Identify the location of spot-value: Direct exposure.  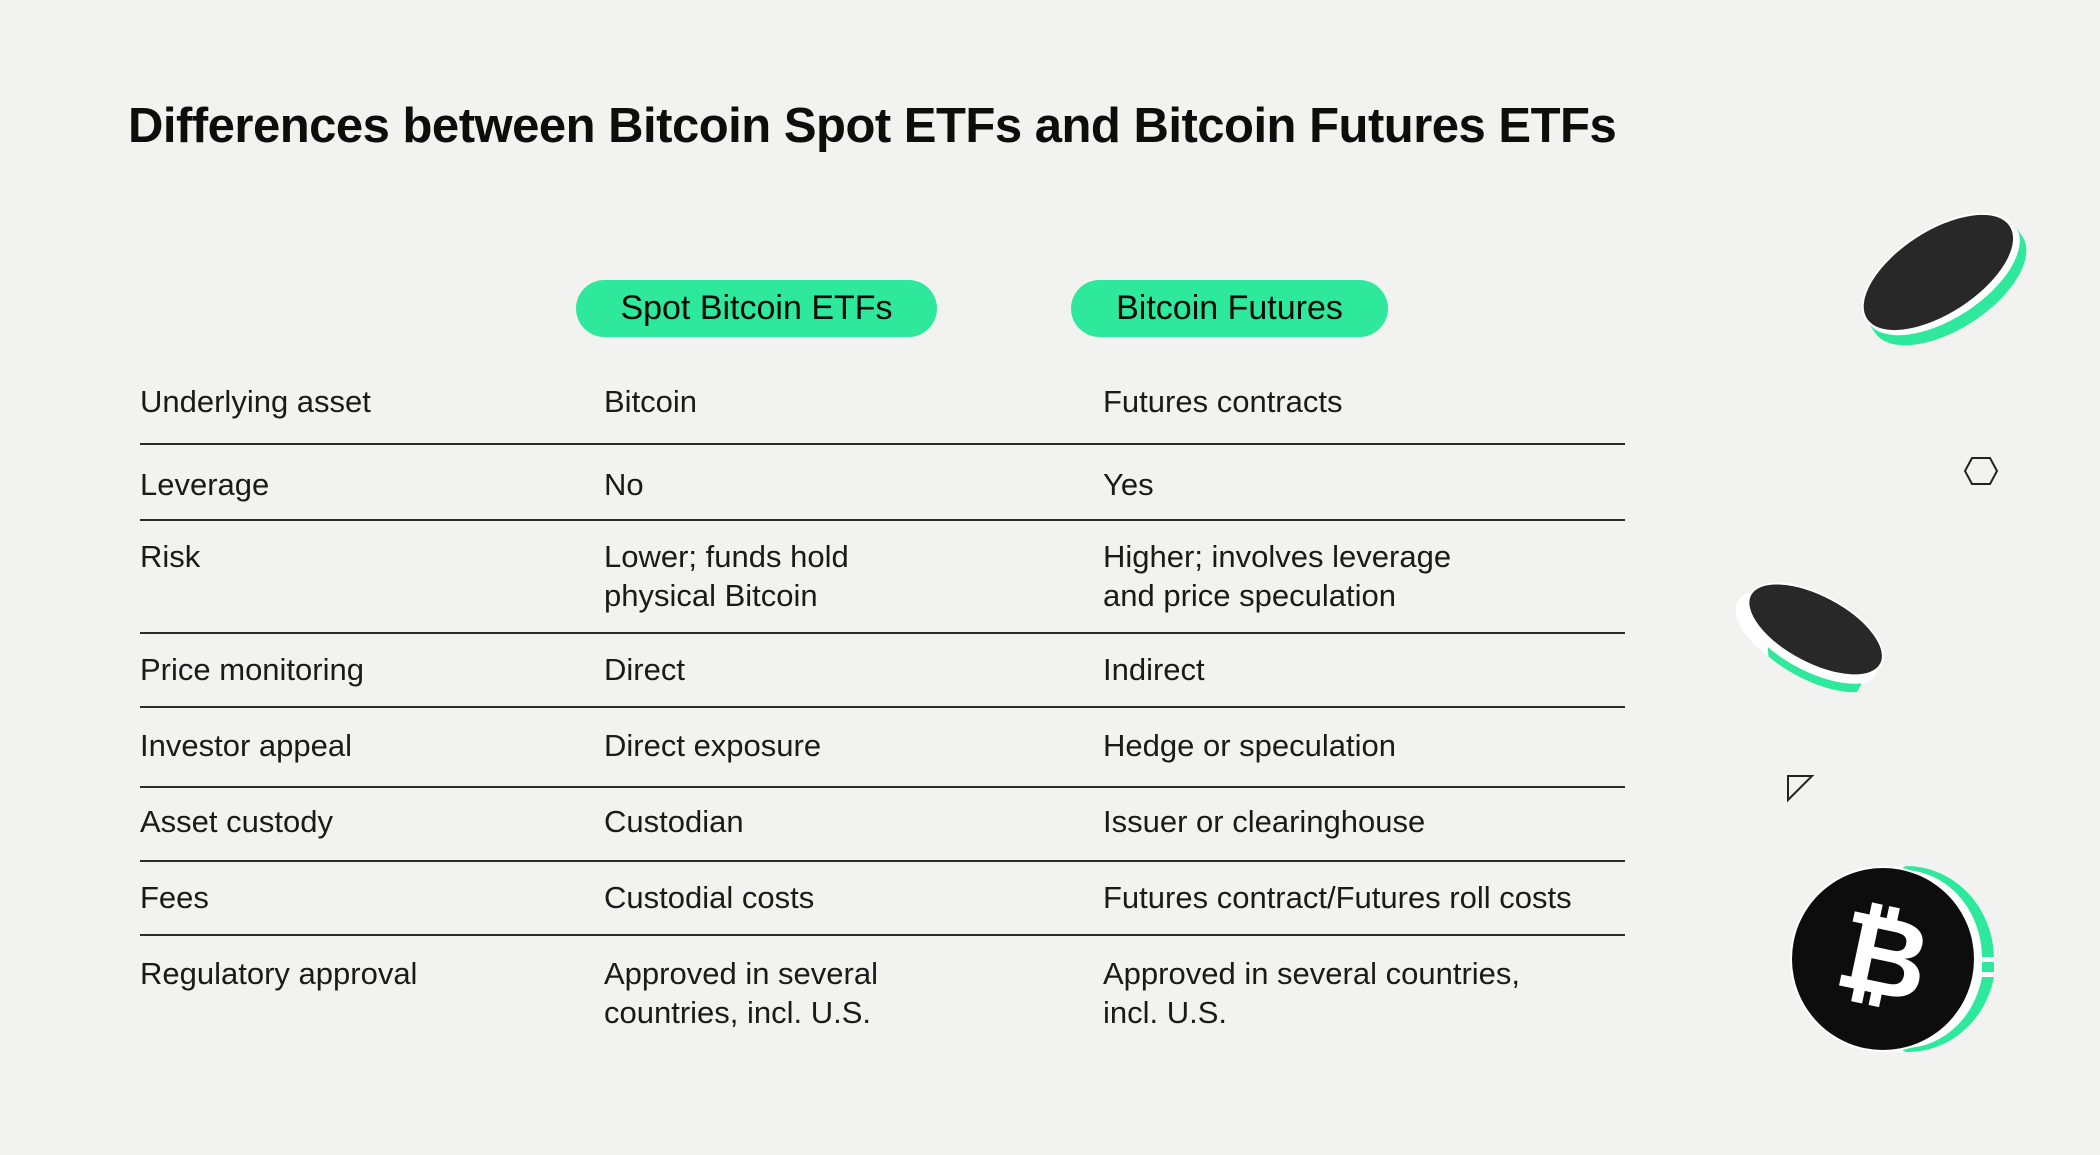
(713, 745).